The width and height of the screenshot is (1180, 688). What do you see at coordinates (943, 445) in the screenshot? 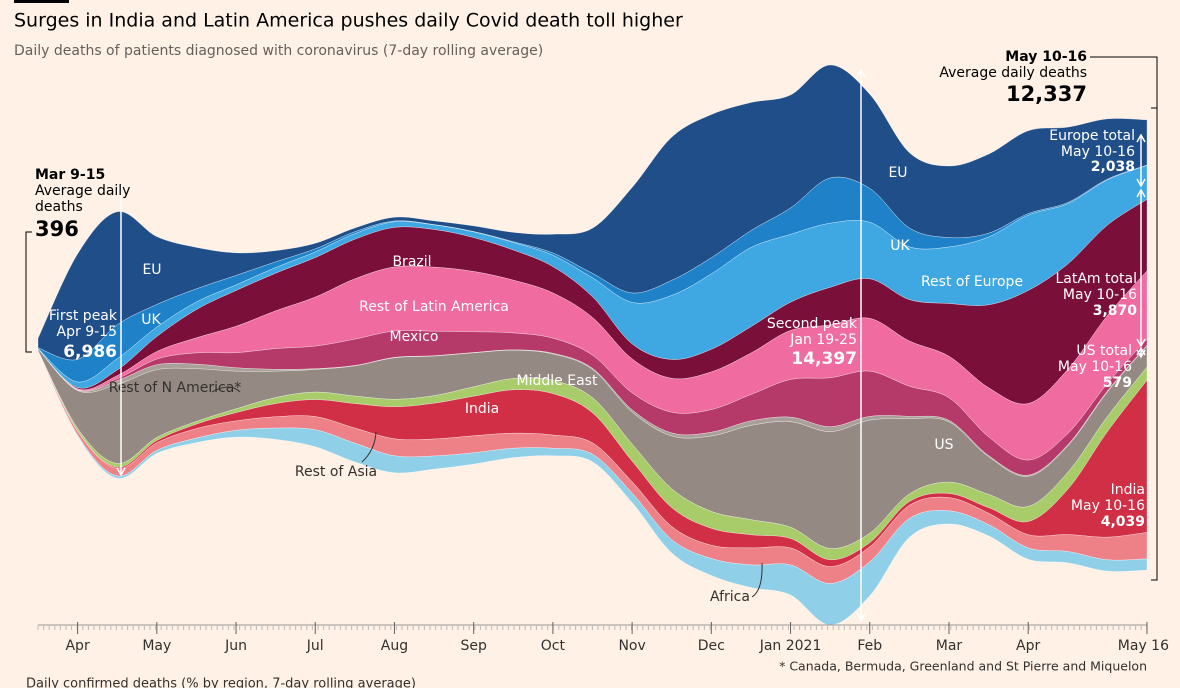
I see `series-label: US` at bounding box center [943, 445].